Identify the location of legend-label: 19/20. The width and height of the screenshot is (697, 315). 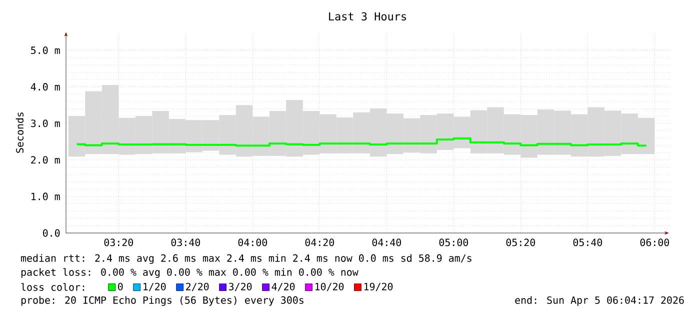
(378, 287).